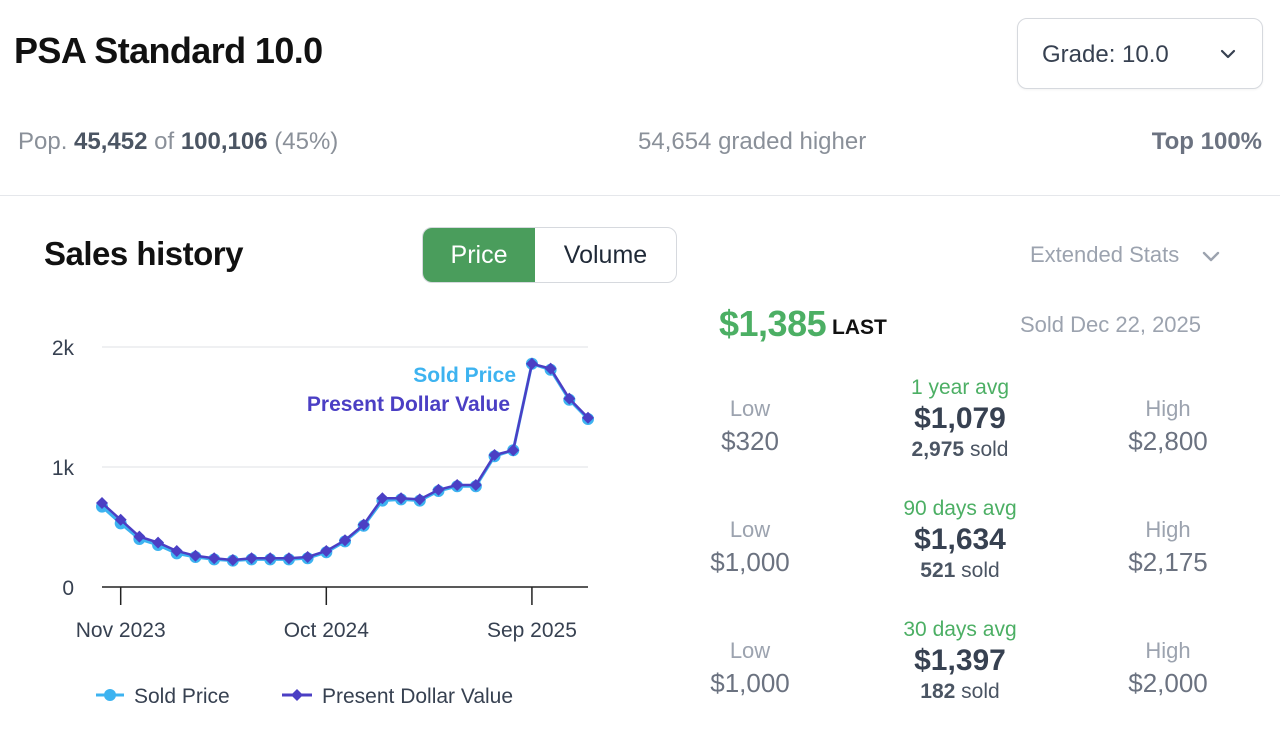  I want to click on population-percent: (45%), so click(306, 141).